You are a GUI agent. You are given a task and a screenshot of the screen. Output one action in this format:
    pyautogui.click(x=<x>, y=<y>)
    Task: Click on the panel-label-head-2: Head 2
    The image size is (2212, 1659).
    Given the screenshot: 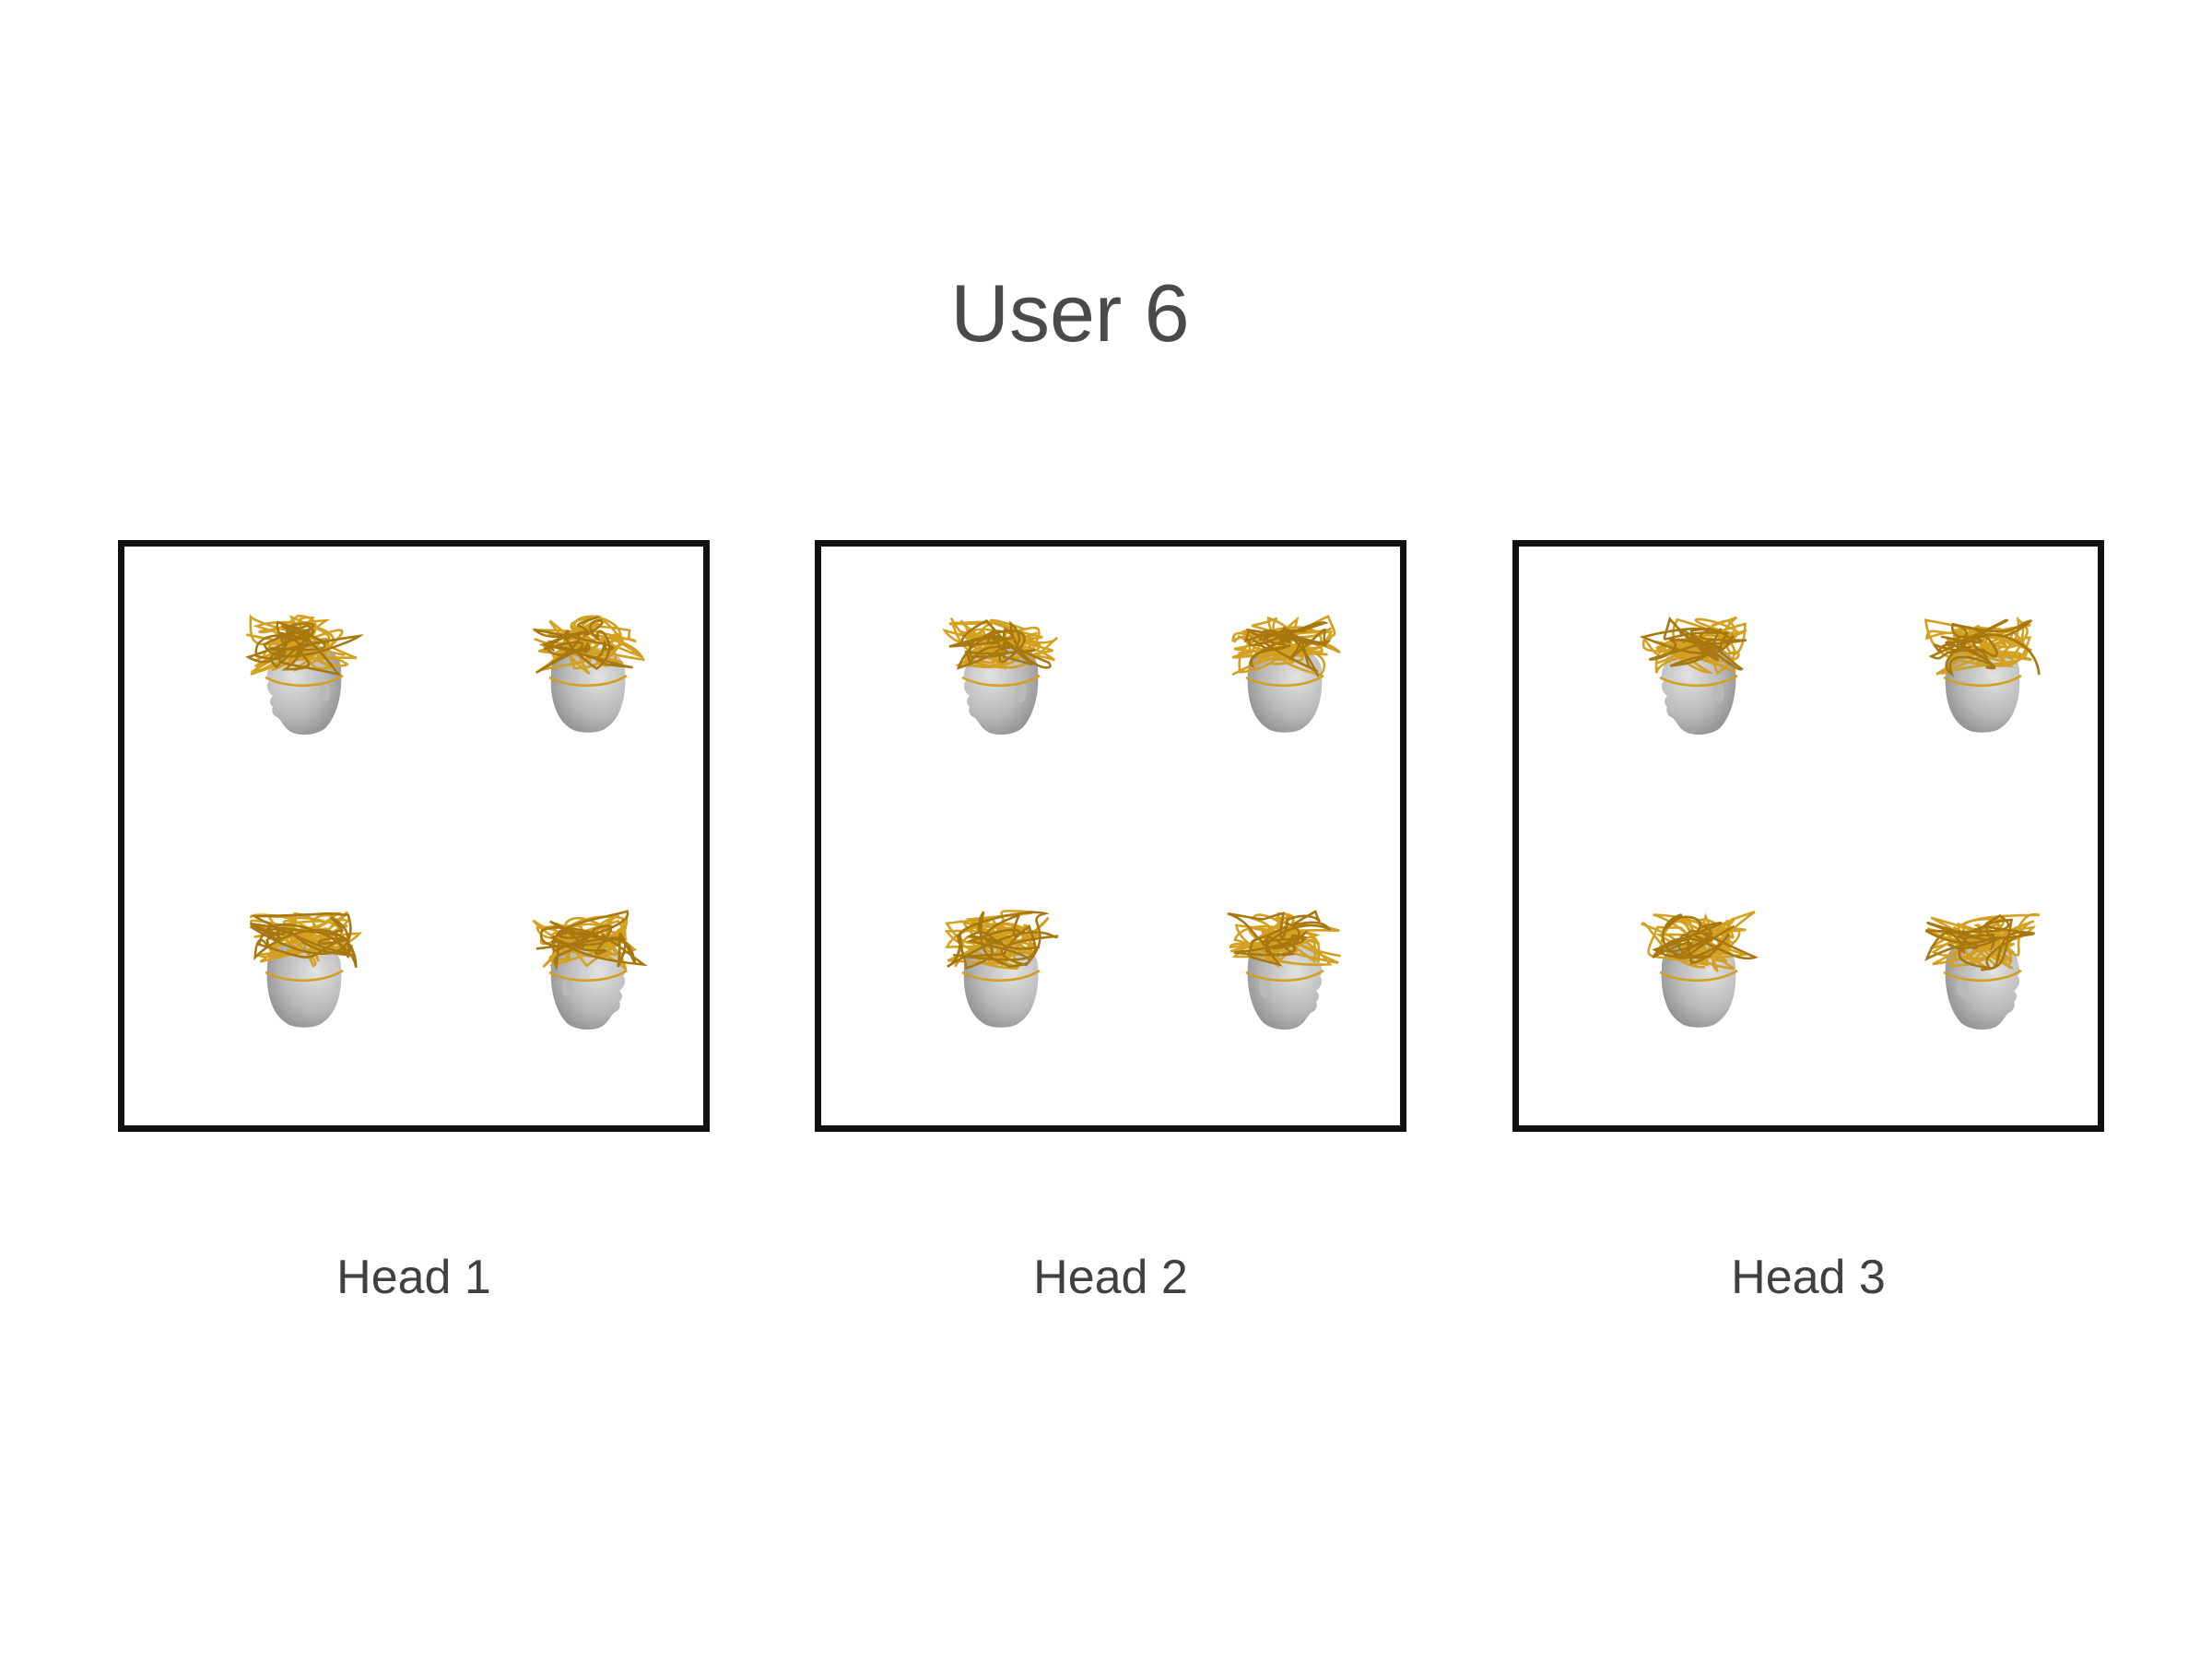 What is the action you would take?
    pyautogui.click(x=1110, y=1277)
    